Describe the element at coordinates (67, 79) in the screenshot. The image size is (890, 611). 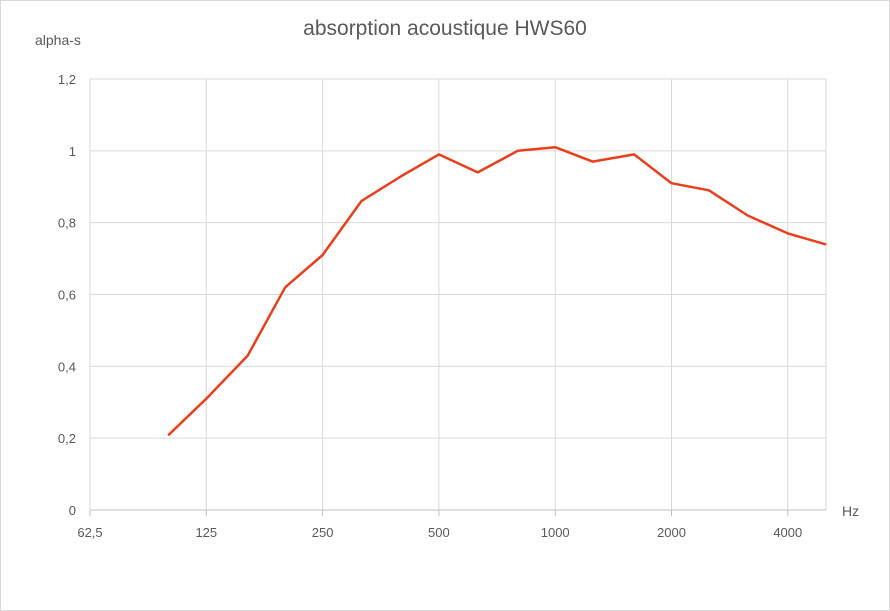
I see `y-tick-label: 1,2` at that location.